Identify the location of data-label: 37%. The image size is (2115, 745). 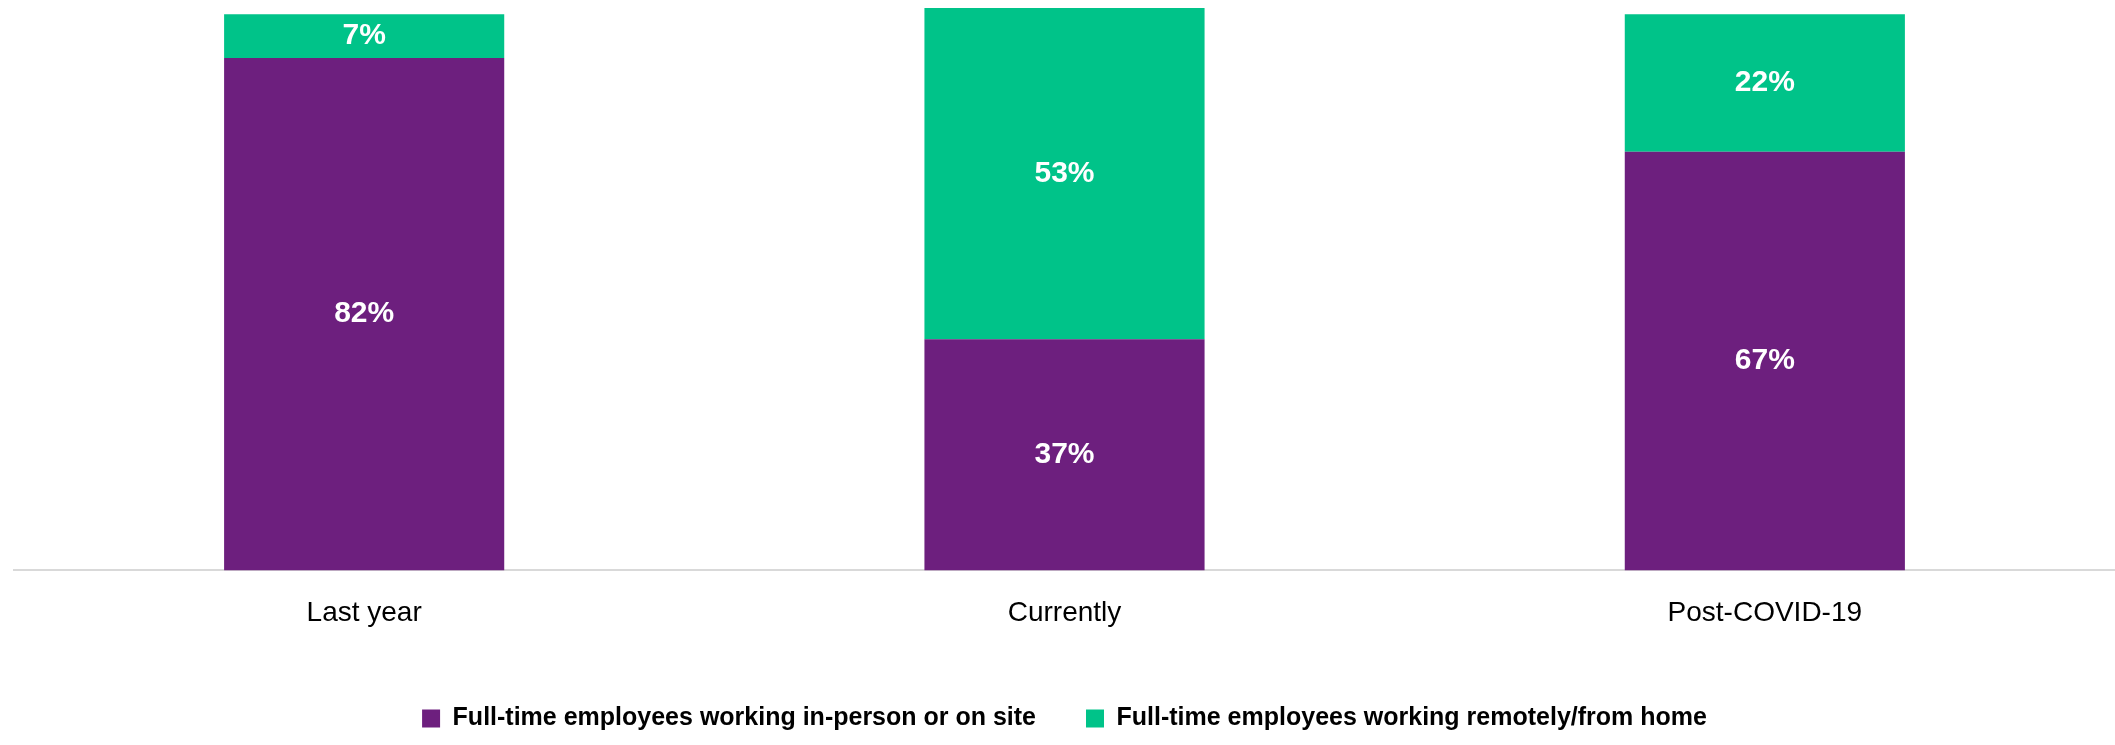
(1064, 453).